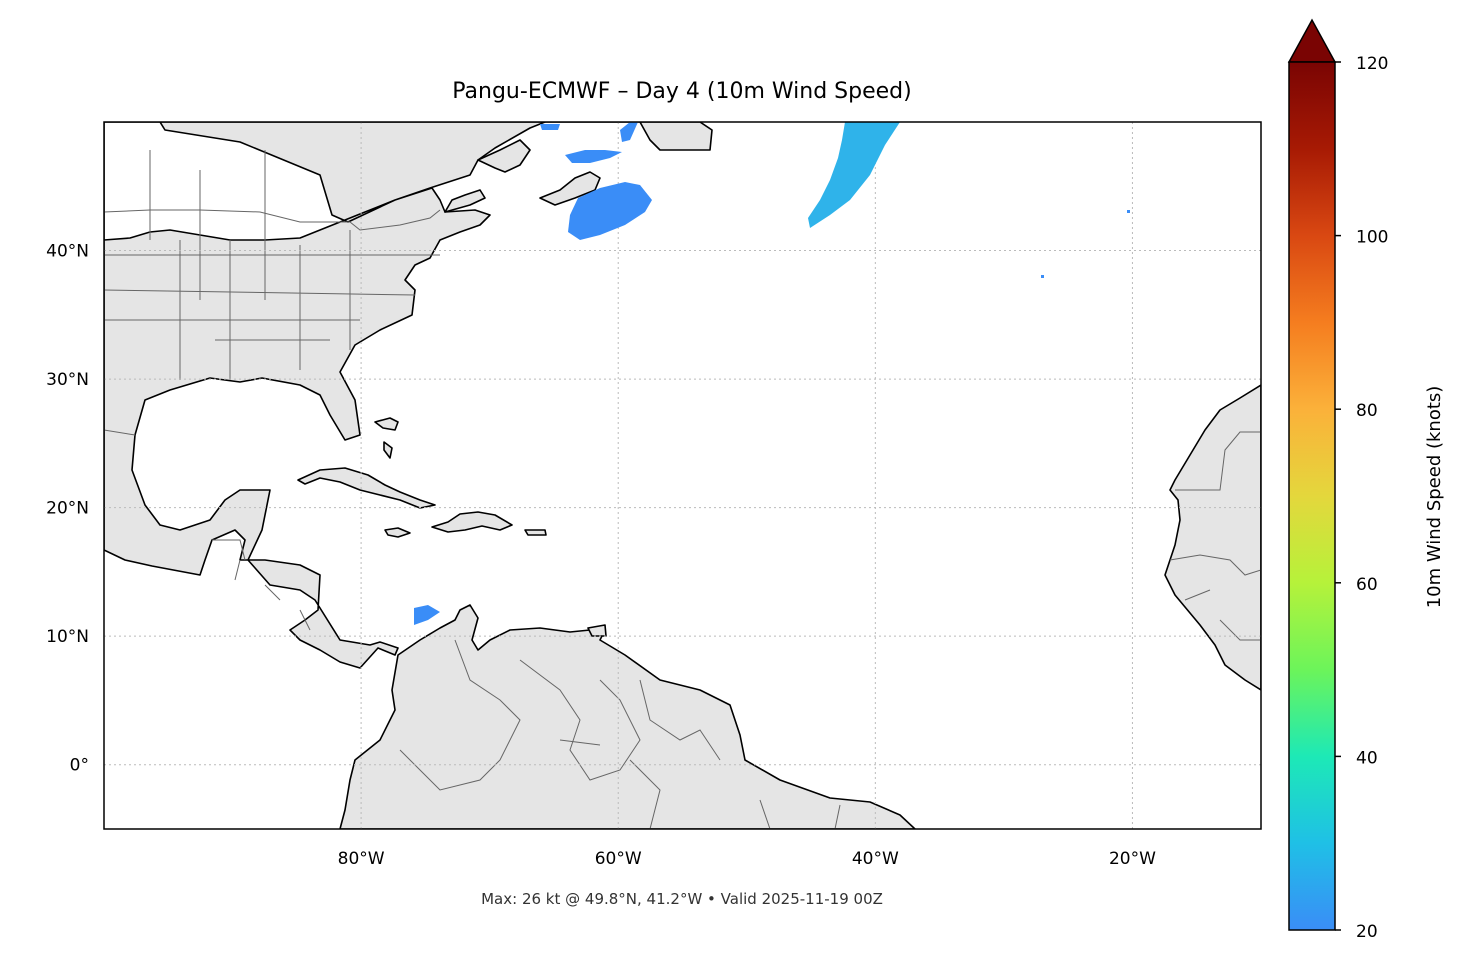 This screenshot has height=969, width=1466. Describe the element at coordinates (120, 432) in the screenshot. I see `mexico-border` at that location.